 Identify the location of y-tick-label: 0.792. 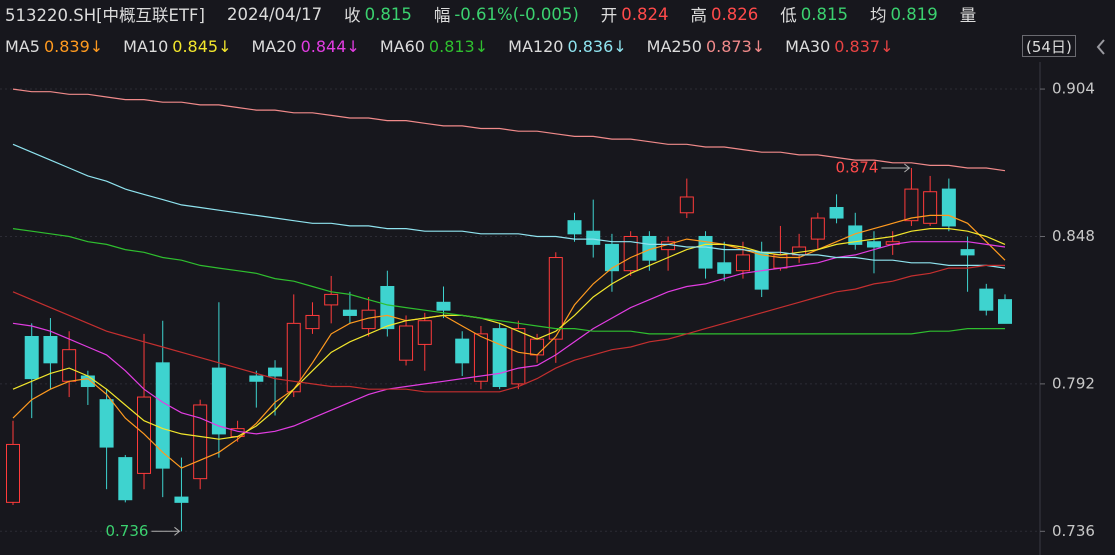
(1073, 383).